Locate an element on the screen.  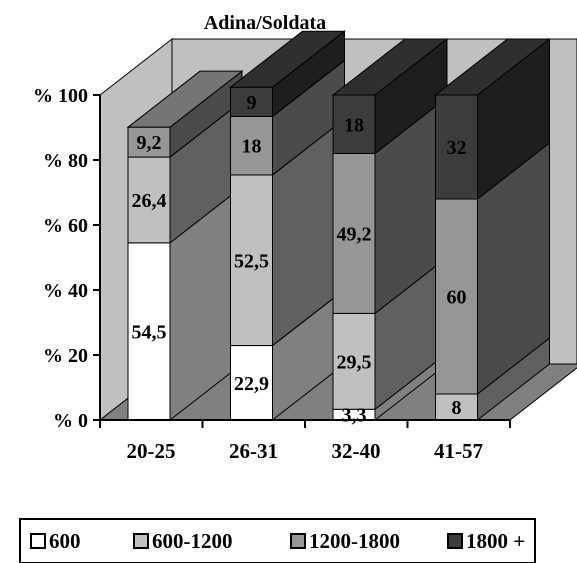
y-tick-label: % 100 is located at coordinates (60, 96).